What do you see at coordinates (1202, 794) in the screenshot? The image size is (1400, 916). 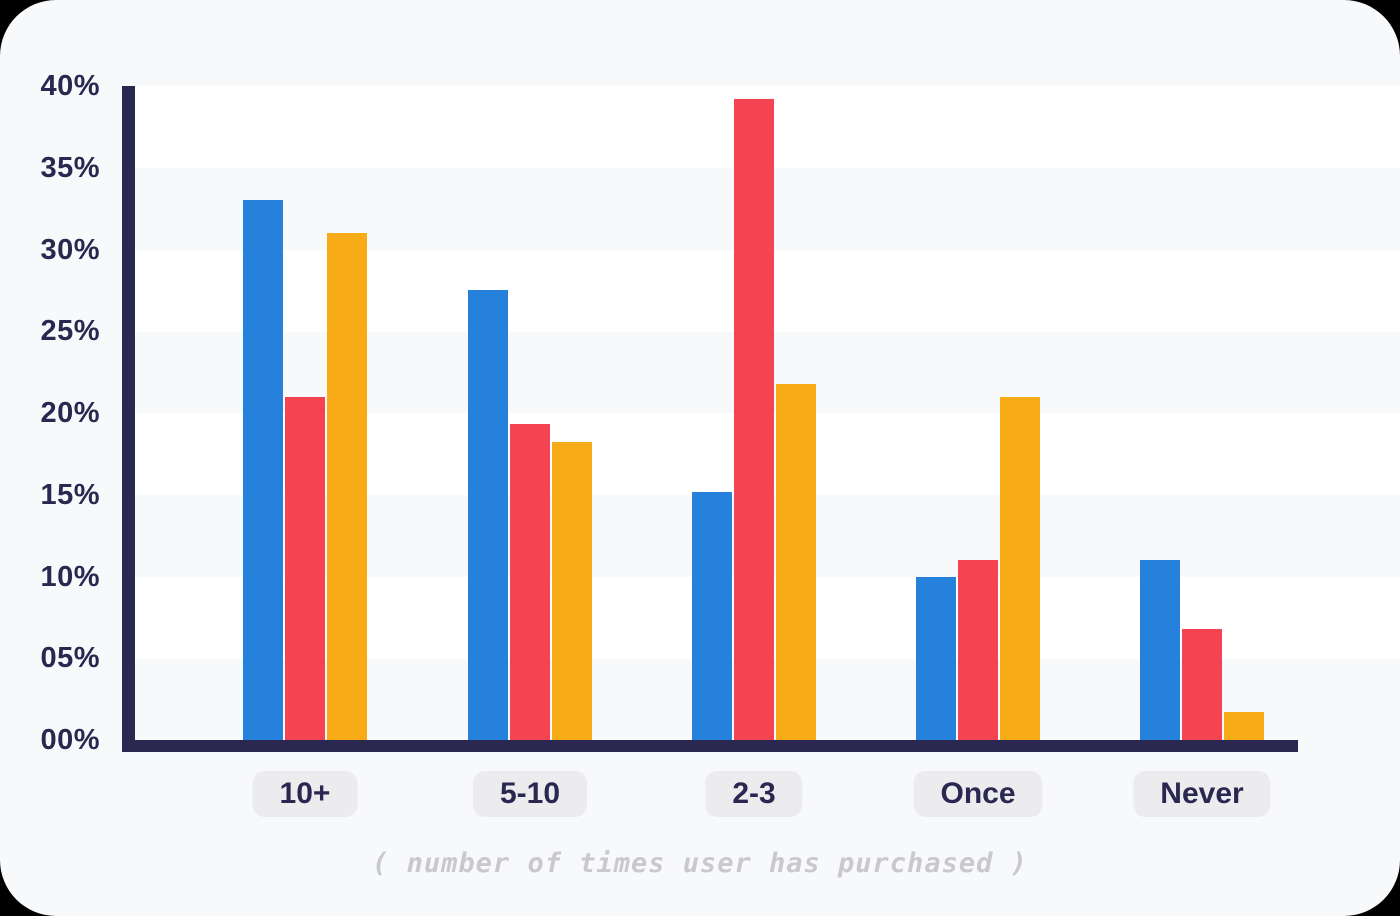 I see `x-category-label: Never` at bounding box center [1202, 794].